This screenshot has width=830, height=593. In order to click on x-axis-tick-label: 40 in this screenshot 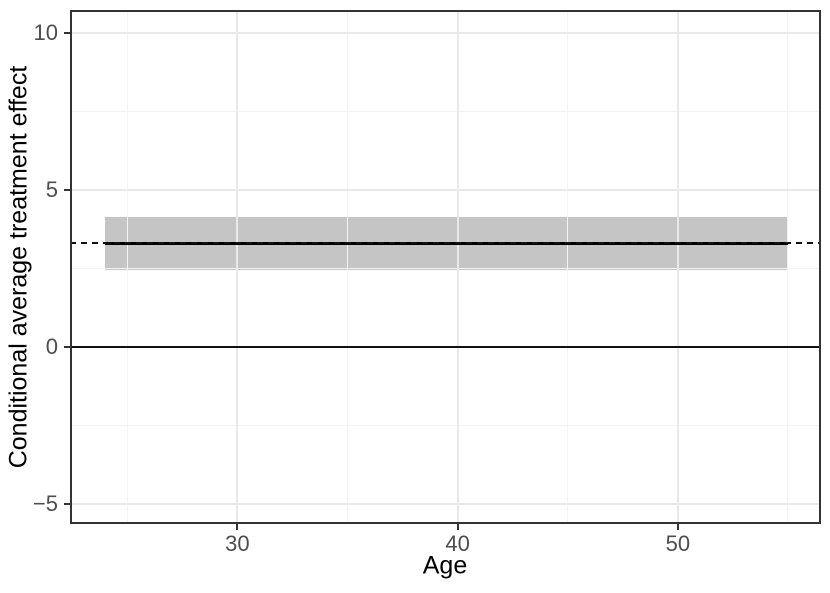, I will do `click(457, 543)`.